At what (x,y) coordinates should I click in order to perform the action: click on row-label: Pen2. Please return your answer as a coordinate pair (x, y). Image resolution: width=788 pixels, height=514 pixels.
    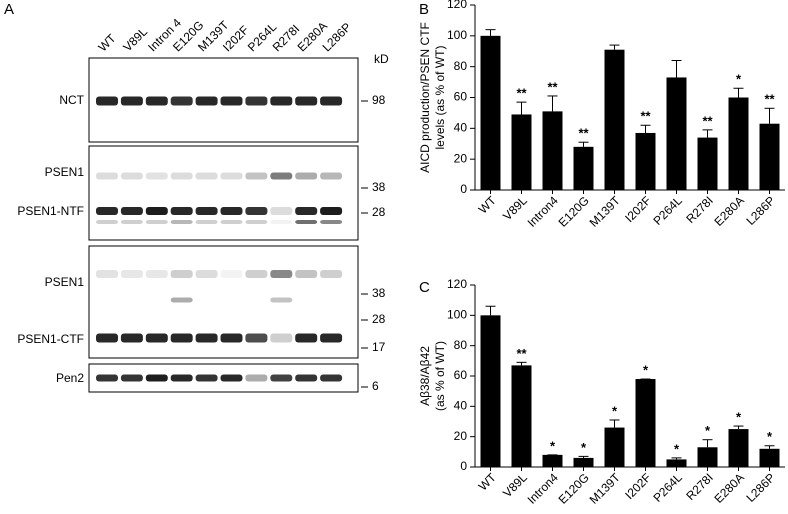
    Looking at the image, I should click on (70, 378).